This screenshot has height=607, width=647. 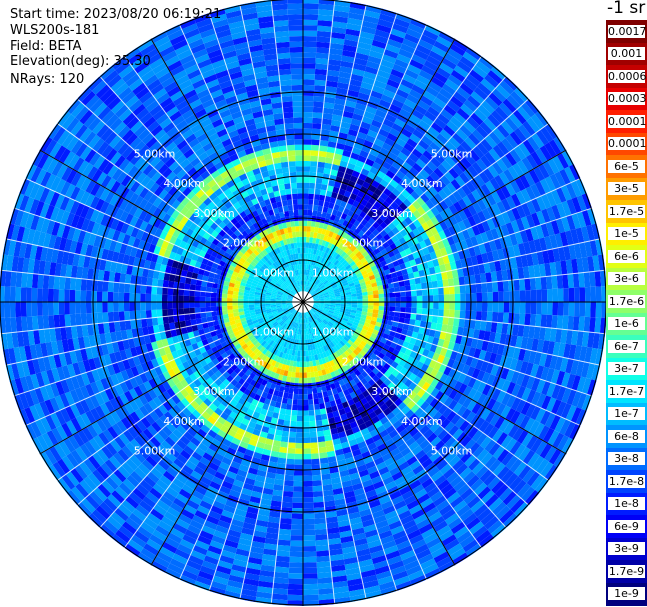 What do you see at coordinates (626, 166) in the screenshot?
I see `colorbar-tick-label: 6e-5` at bounding box center [626, 166].